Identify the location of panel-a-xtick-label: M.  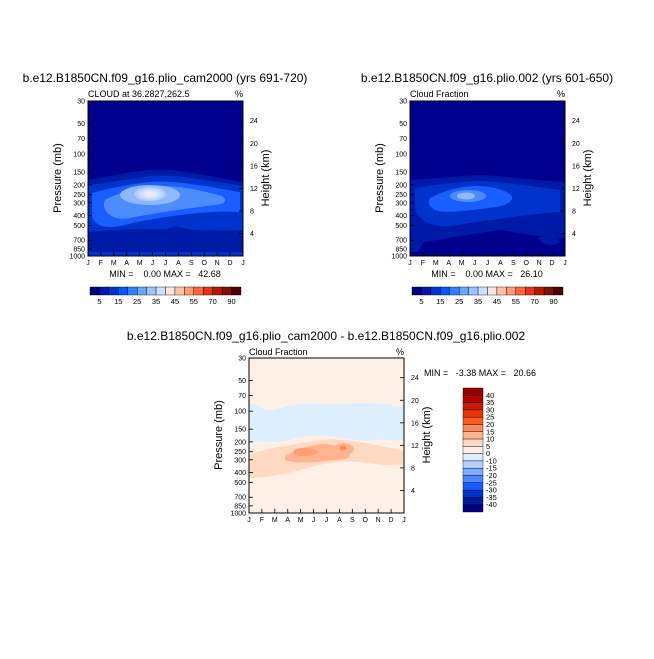
(140, 263).